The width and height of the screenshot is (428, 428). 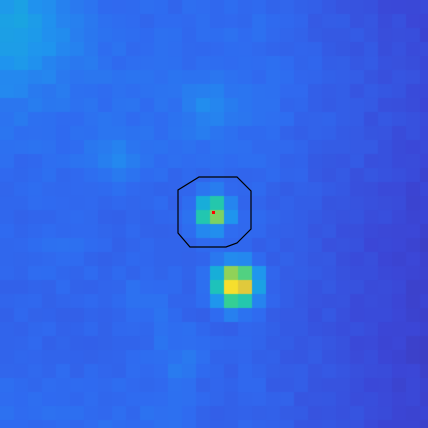 I want to click on target-center-marker, so click(x=213, y=212).